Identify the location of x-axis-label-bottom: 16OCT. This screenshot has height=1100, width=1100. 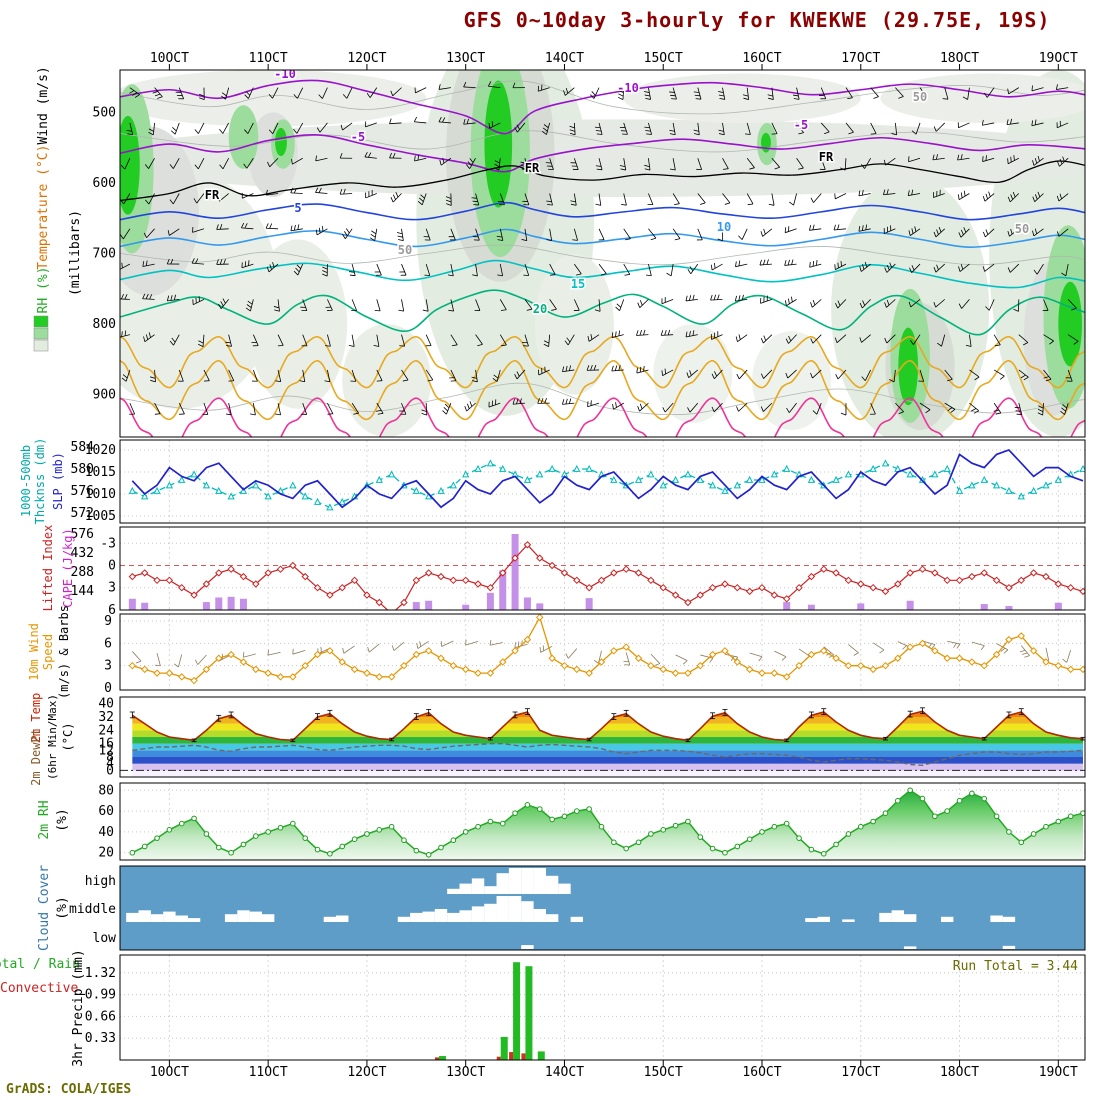
(761, 1072).